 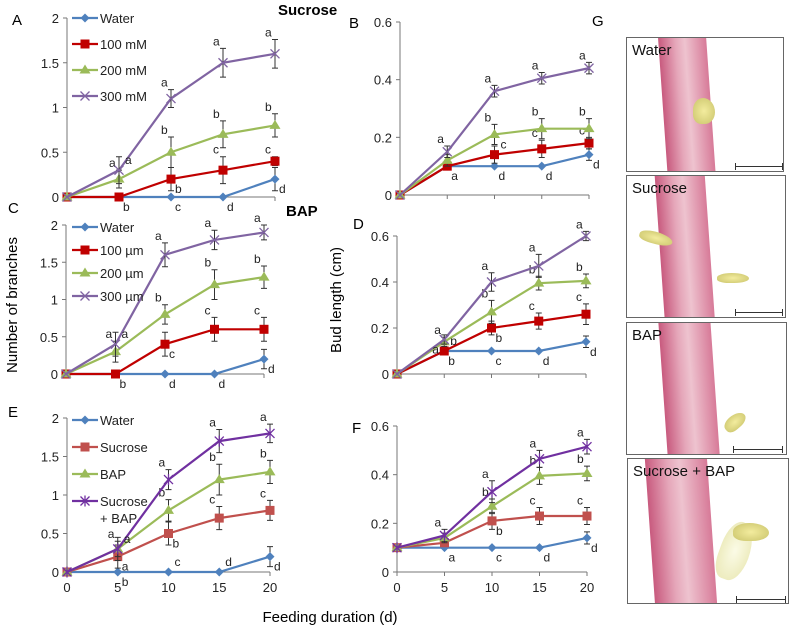 What do you see at coordinates (444, 587) in the screenshot?
I see `x-tick-label: 5` at bounding box center [444, 587].